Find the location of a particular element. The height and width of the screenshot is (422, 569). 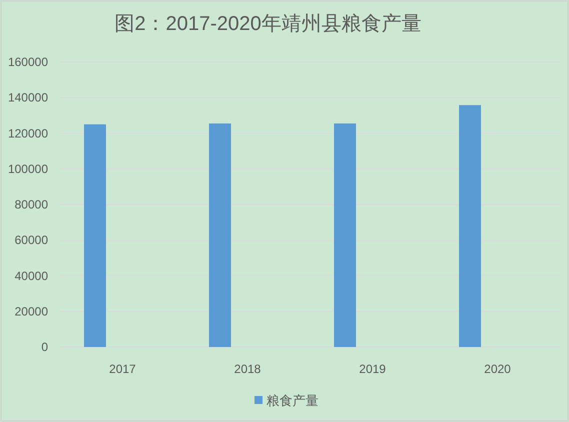

y-tick-label: 100000 is located at coordinates (28, 169).